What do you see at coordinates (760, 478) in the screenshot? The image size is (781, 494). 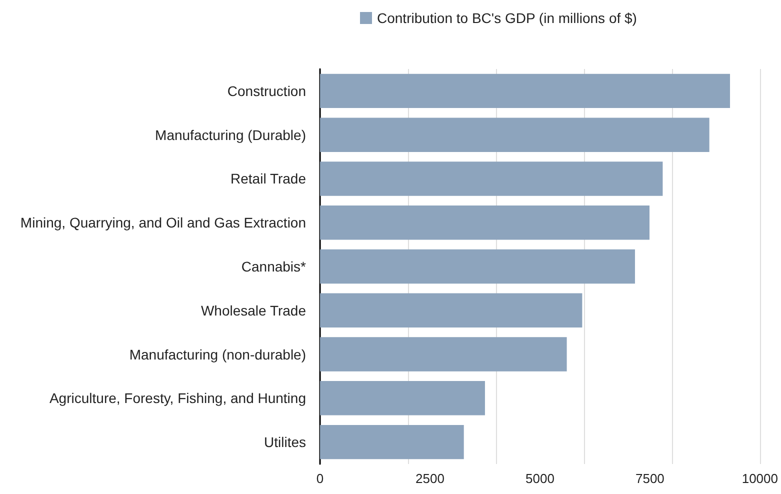 I see `x-tick-label: 10000` at bounding box center [760, 478].